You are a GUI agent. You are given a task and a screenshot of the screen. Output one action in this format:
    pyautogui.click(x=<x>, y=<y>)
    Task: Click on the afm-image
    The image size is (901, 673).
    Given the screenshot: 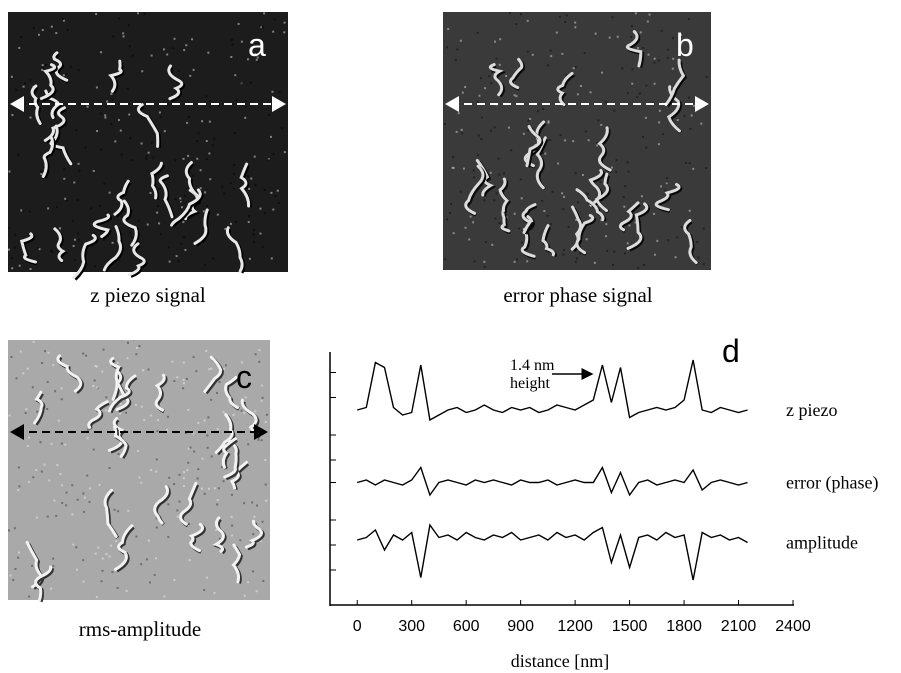 What is the action you would take?
    pyautogui.click(x=577, y=141)
    